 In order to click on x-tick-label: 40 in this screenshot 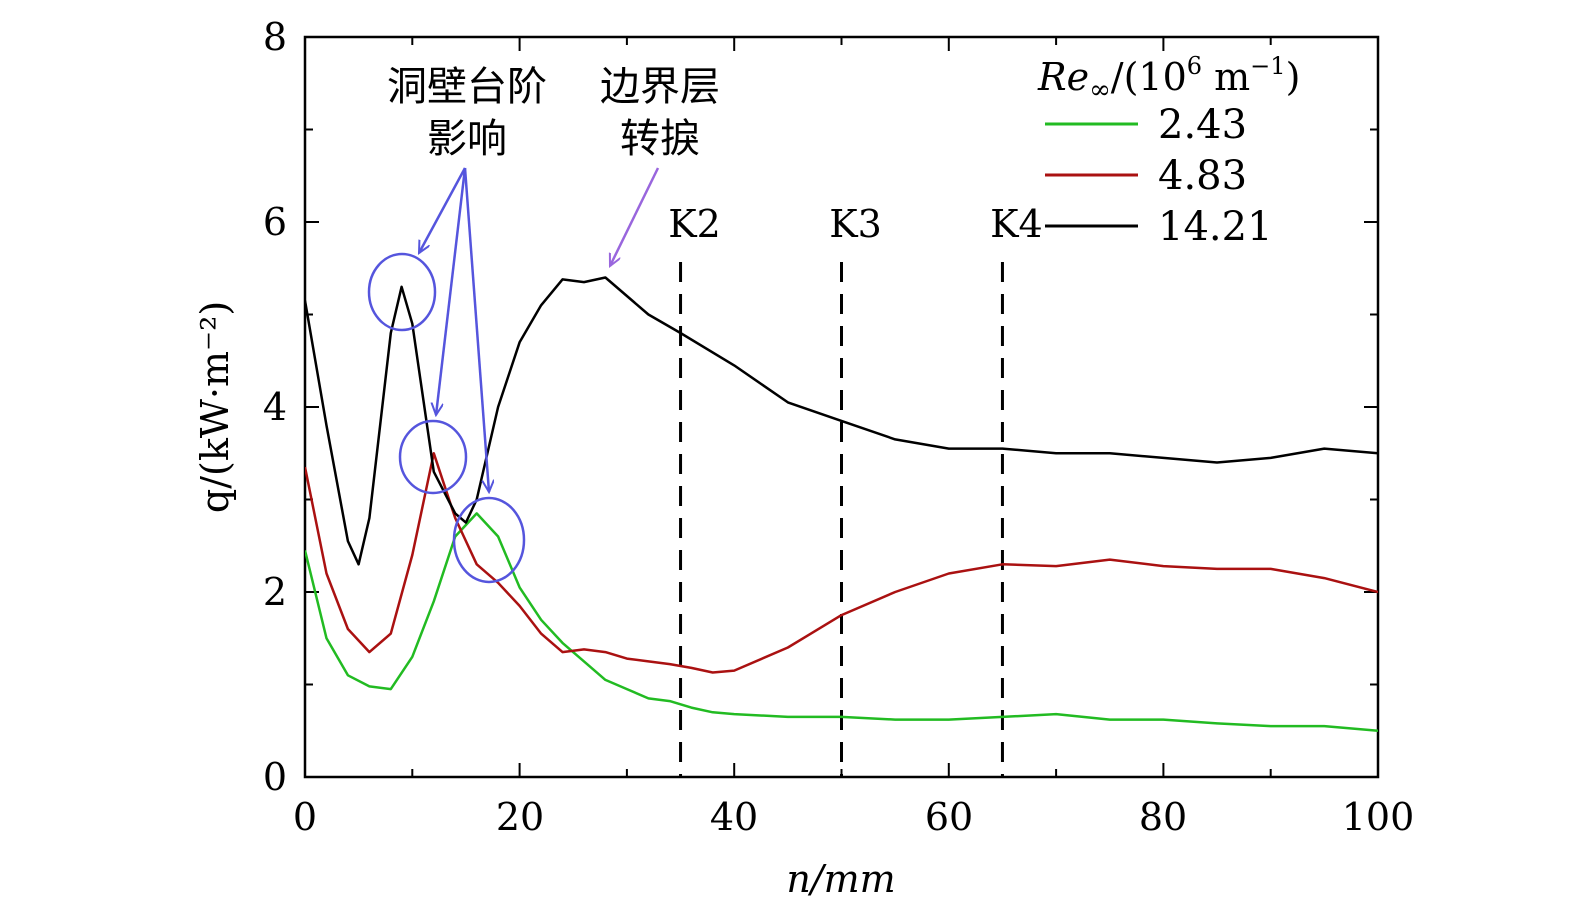, I will do `click(734, 817)`.